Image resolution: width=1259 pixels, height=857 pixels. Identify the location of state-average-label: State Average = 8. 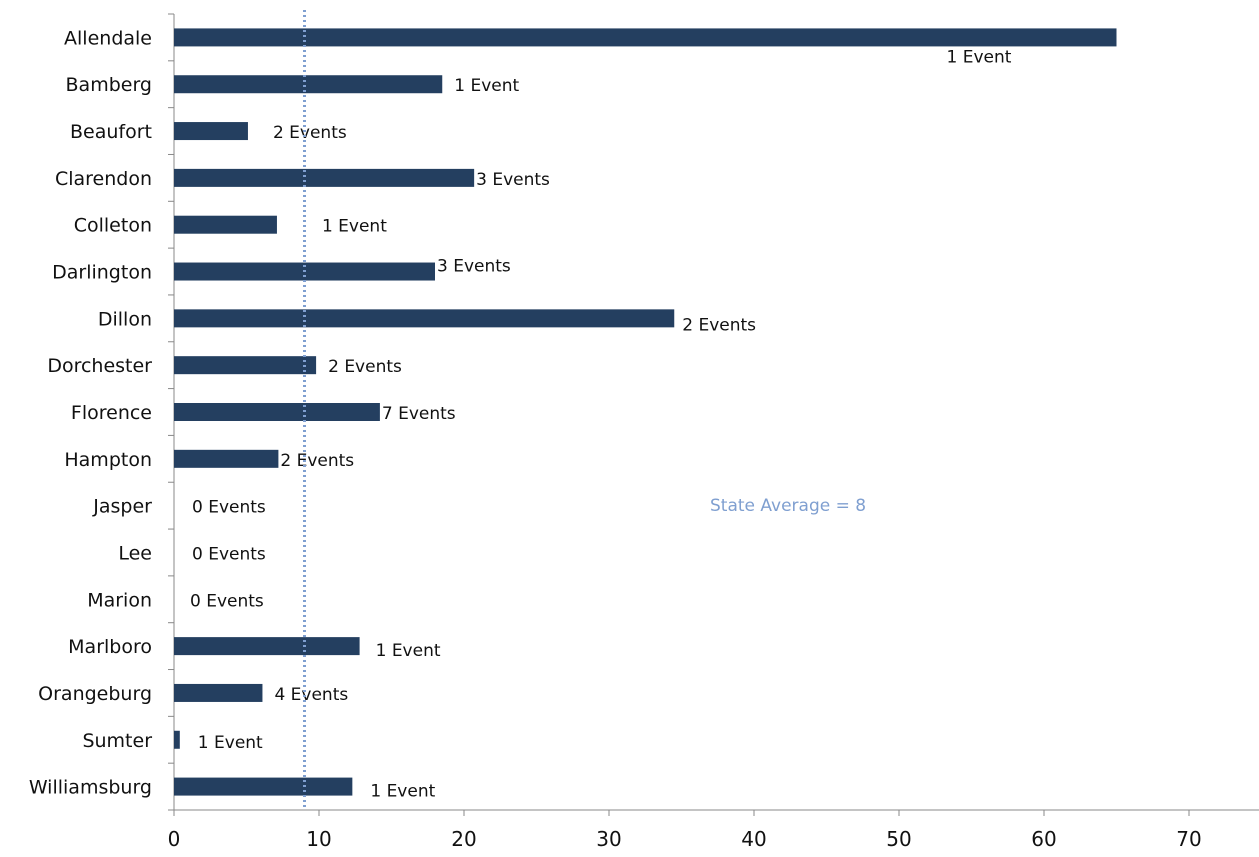
(788, 506).